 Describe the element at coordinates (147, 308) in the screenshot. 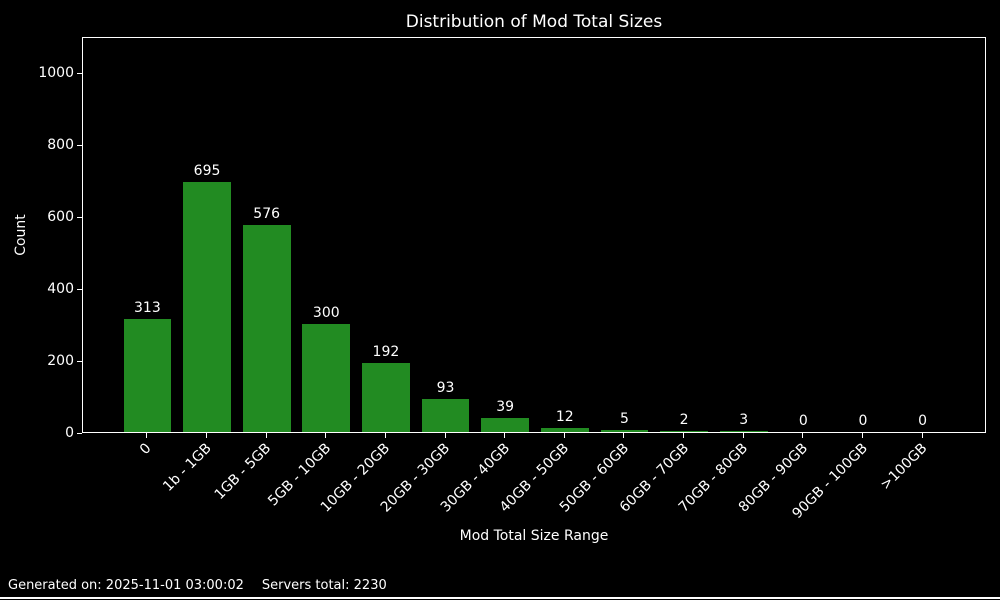

I see `bar-value-label: 313` at that location.